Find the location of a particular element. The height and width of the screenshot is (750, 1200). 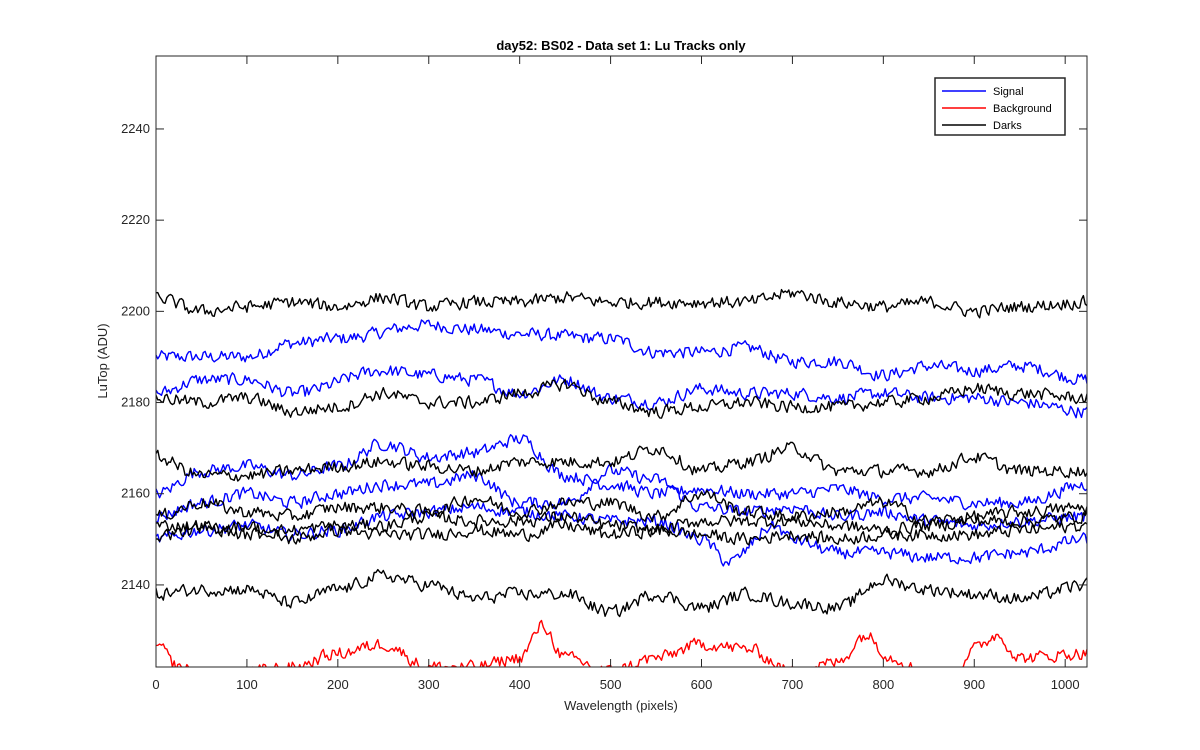

y-tick-label: 2140 is located at coordinates (135, 584).